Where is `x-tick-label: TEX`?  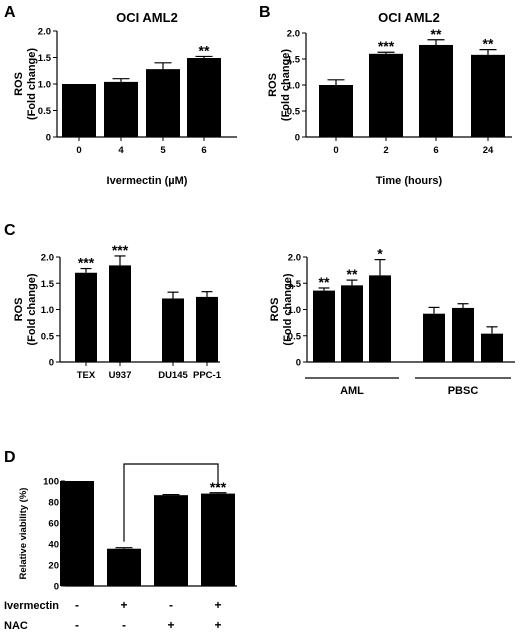
x-tick-label: TEX is located at coordinates (86, 375).